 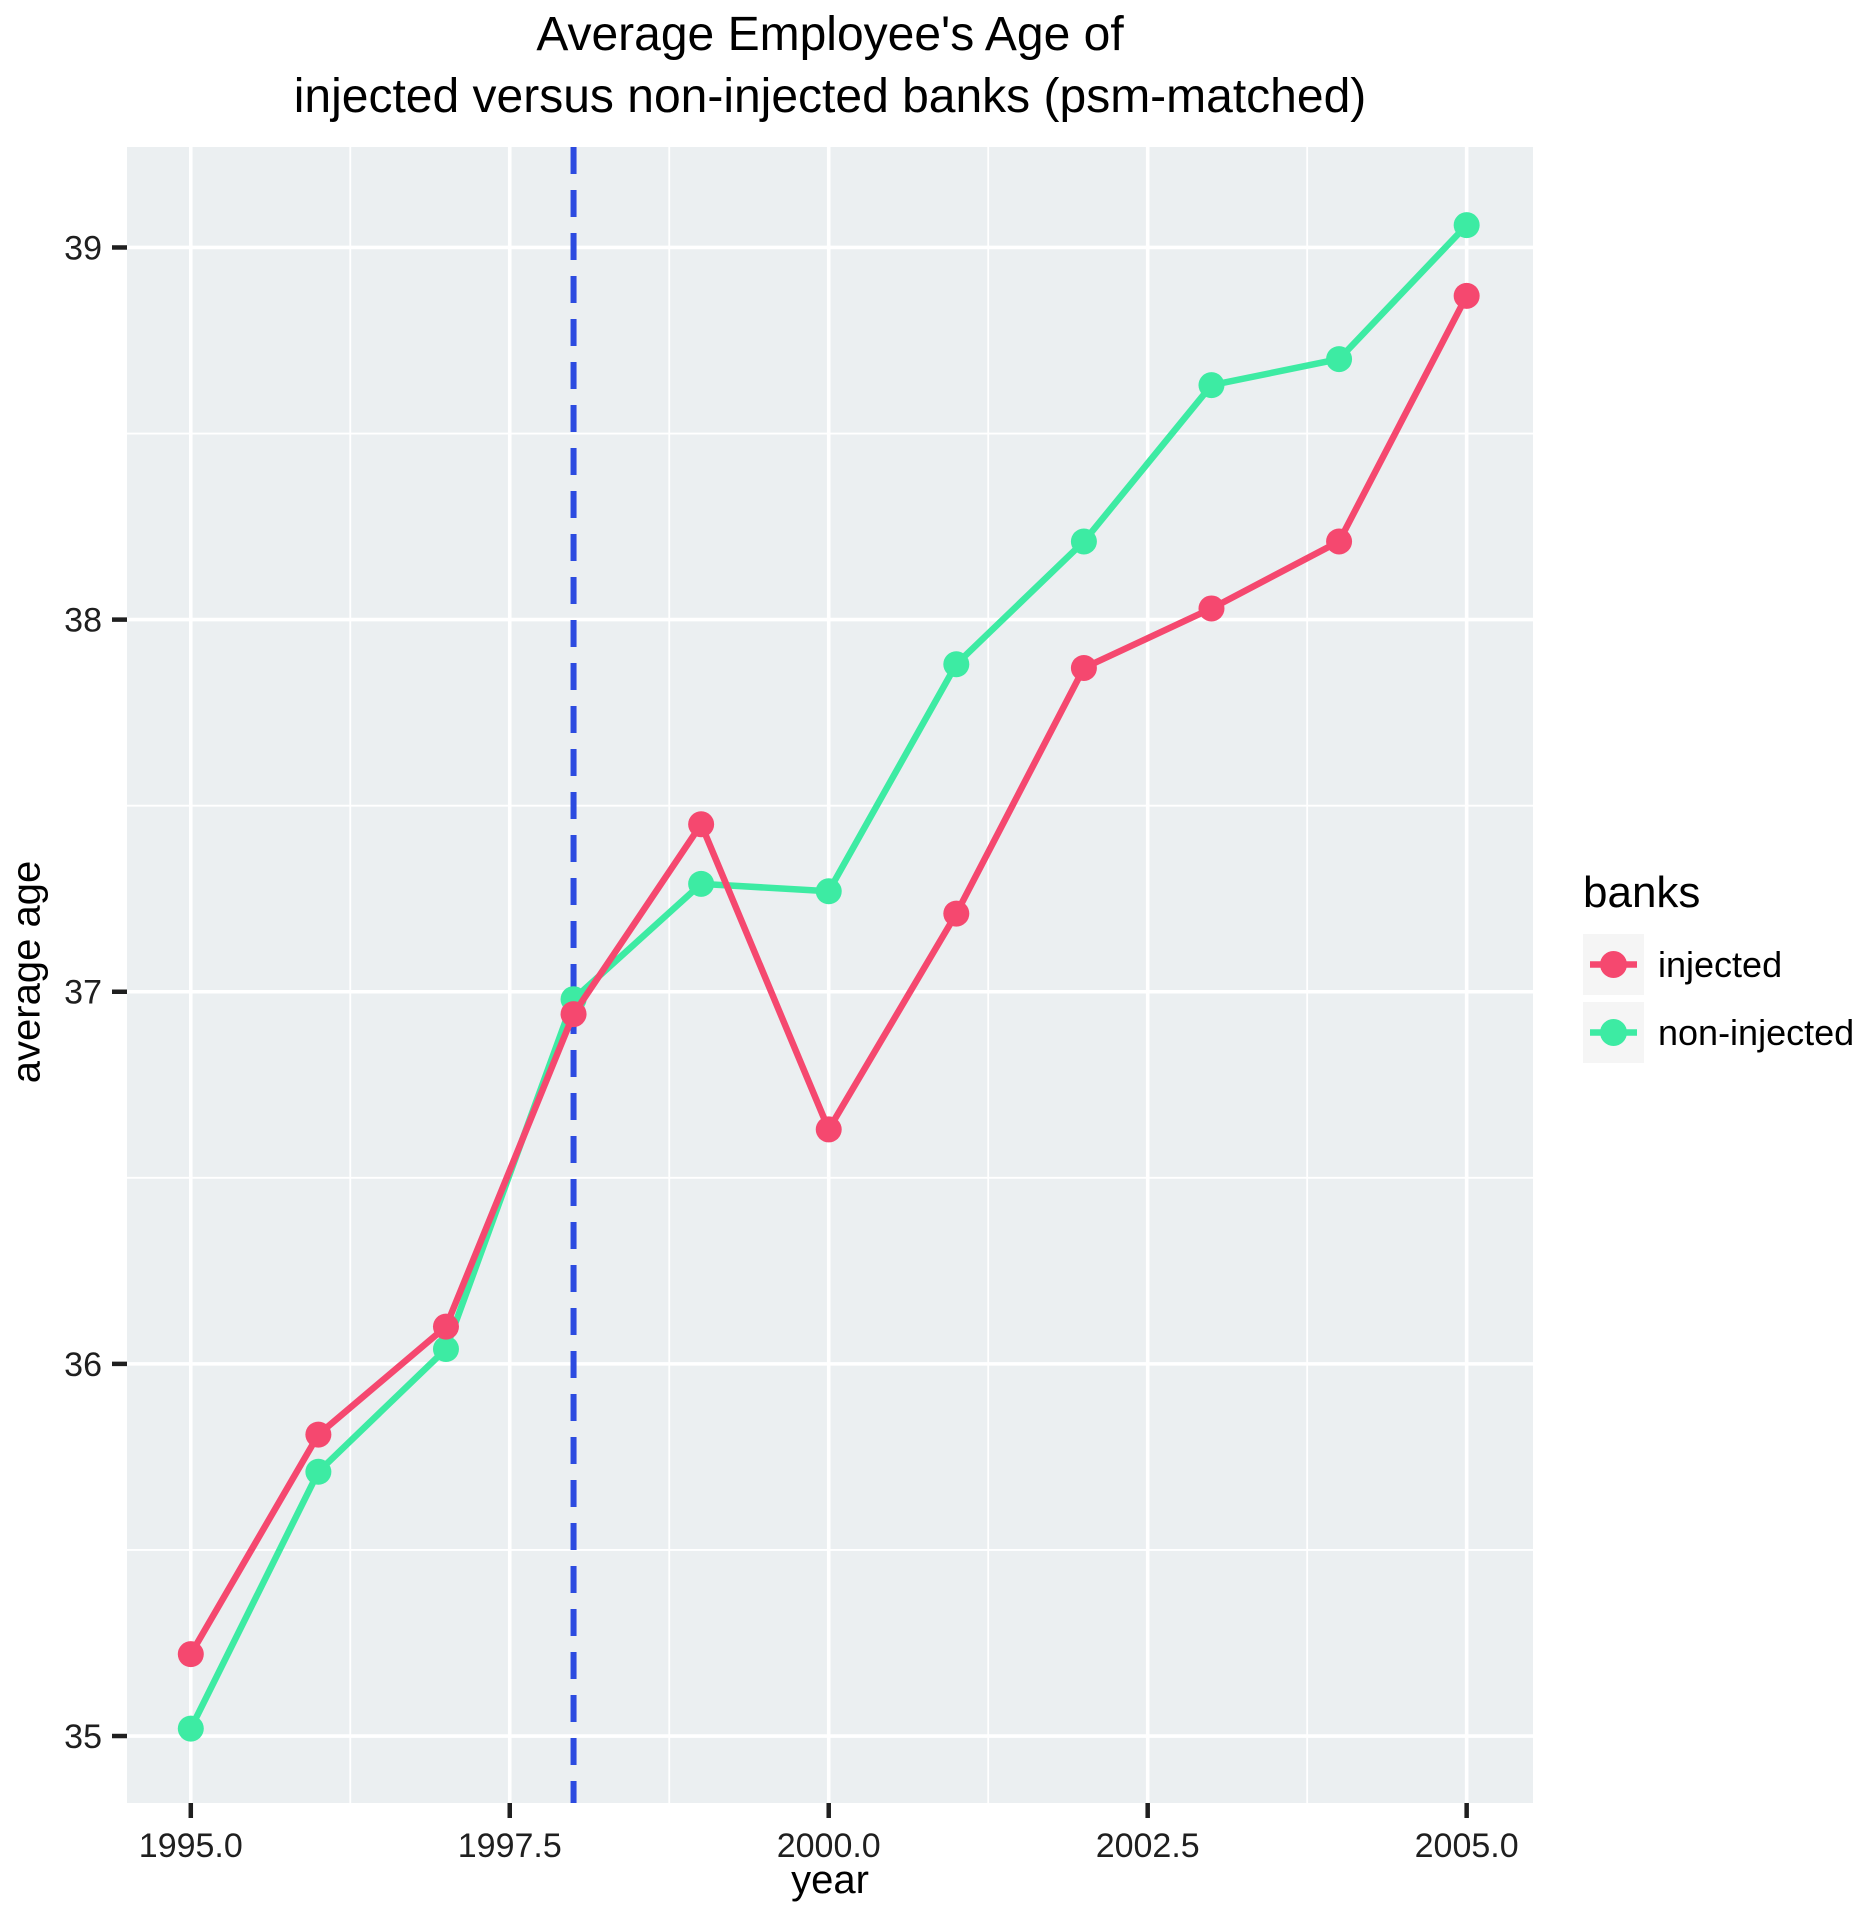 I want to click on legend-key-injected-glyph, so click(x=1613, y=964).